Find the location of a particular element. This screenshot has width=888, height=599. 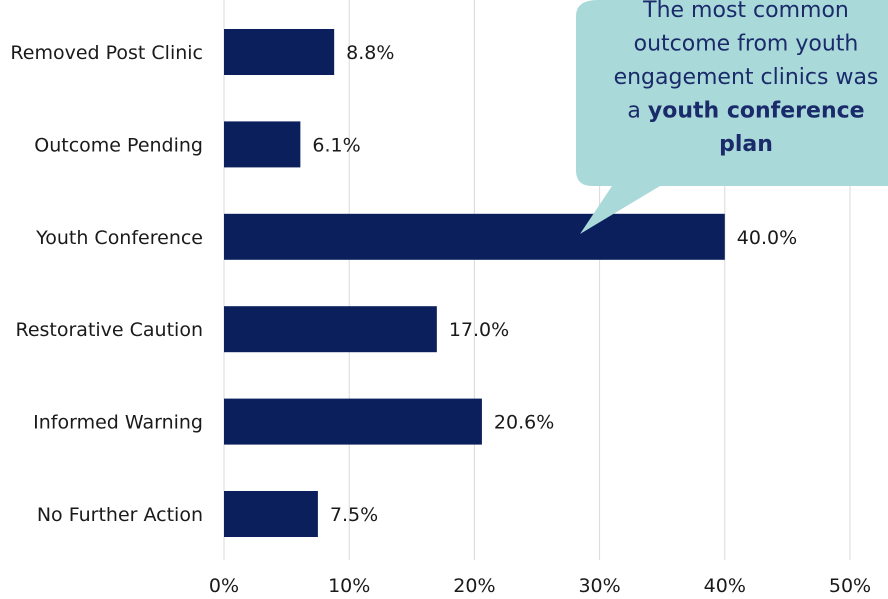

value-label-informed-warning: 20.6% is located at coordinates (524, 423).